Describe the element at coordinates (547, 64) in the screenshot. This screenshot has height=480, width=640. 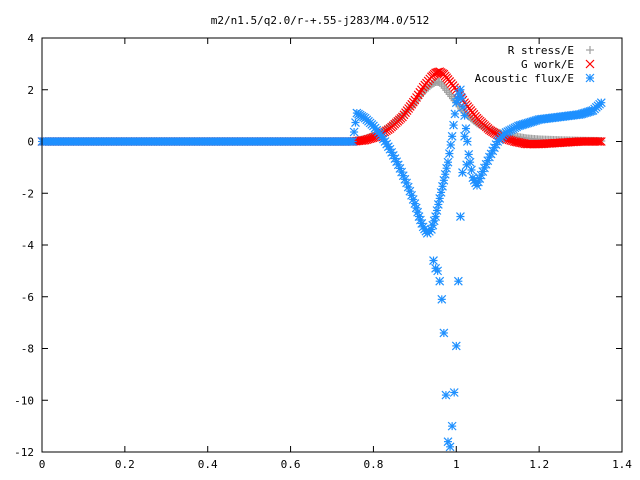
I see `legend-label: G work/E` at that location.